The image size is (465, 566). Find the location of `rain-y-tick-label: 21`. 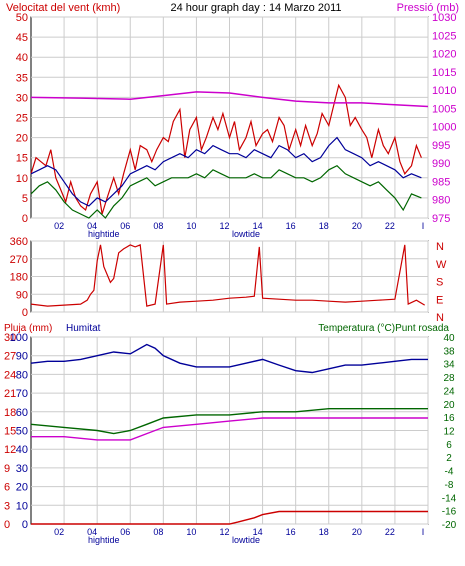

rain-y-tick-label: 21 is located at coordinates (10, 394).